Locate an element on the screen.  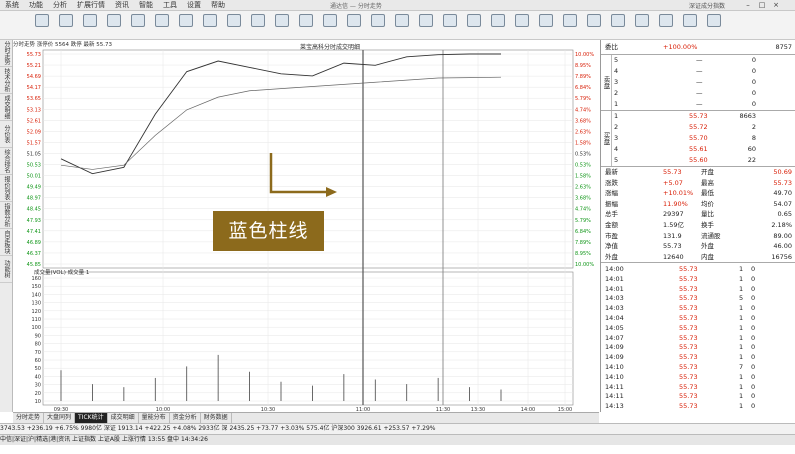
sell-level-row: 5 — 0 is located at coordinates (698, 60).